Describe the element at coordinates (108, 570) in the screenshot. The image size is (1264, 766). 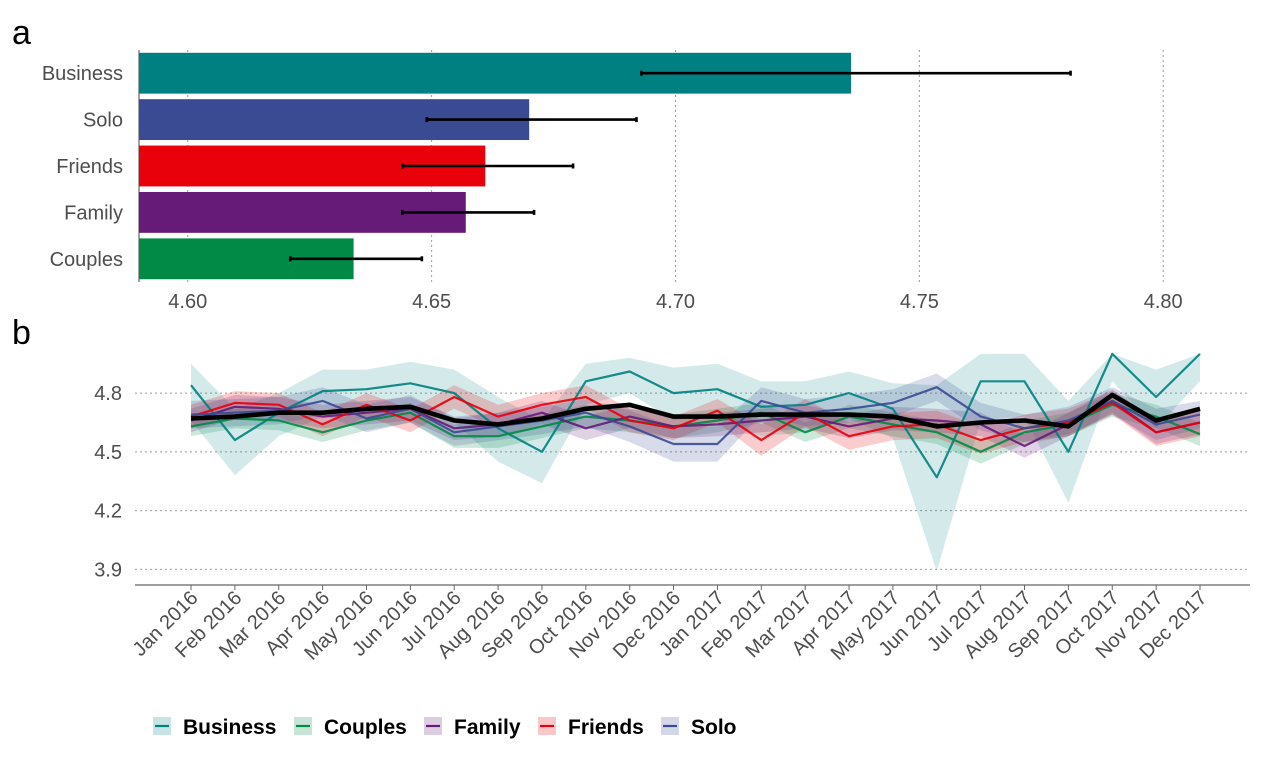
I see `y-tick-label: 3.9` at that location.